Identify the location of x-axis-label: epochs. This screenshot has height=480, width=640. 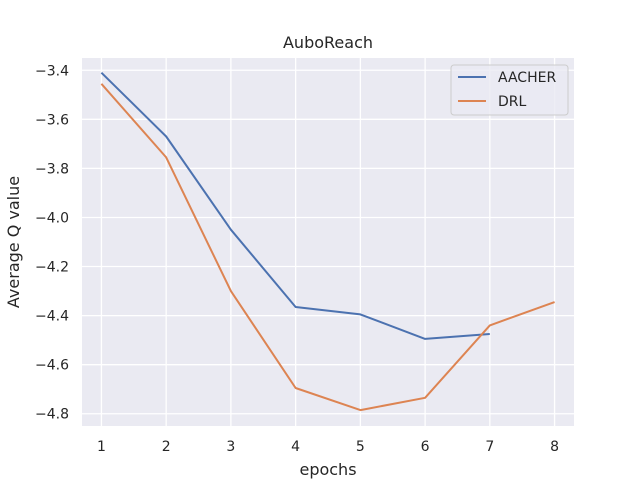
(327, 469).